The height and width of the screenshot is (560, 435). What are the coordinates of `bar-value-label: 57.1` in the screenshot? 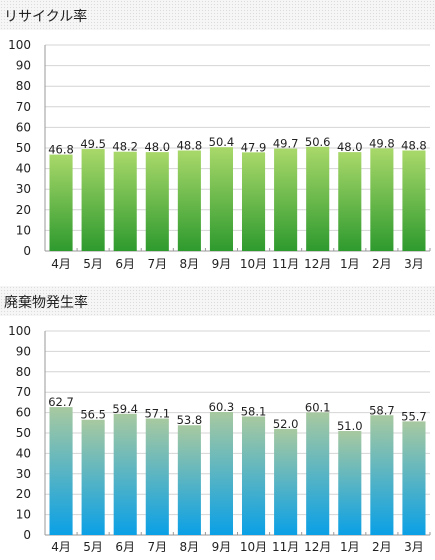 It's located at (157, 414).